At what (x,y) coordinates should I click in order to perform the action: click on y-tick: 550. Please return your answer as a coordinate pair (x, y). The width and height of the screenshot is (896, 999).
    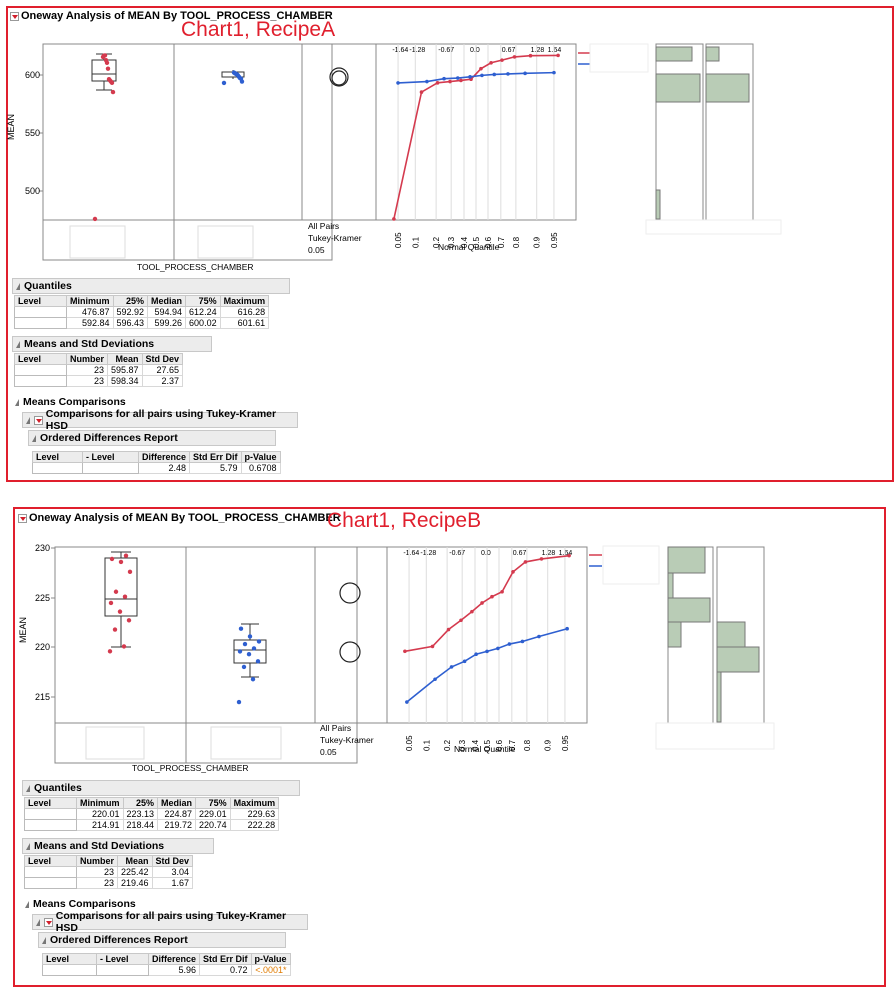
    Looking at the image, I should click on (32, 133).